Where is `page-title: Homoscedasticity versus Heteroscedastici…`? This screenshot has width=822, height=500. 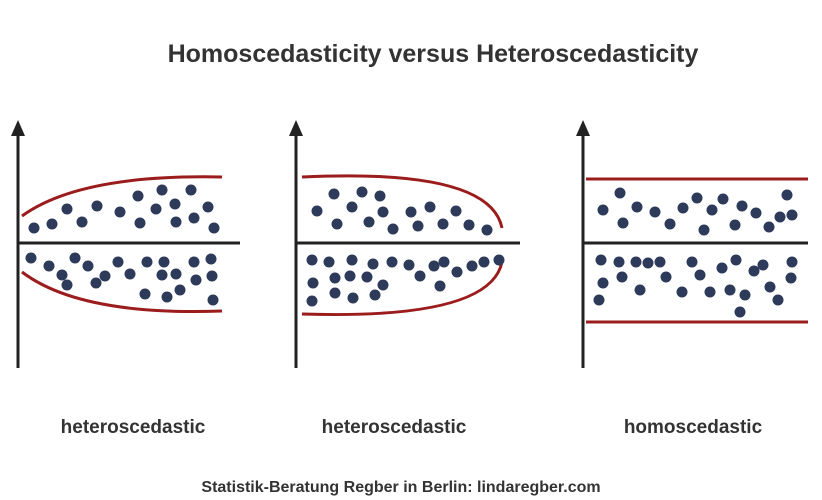
page-title: Homoscedasticity versus Heteroscedastici… is located at coordinates (433, 54).